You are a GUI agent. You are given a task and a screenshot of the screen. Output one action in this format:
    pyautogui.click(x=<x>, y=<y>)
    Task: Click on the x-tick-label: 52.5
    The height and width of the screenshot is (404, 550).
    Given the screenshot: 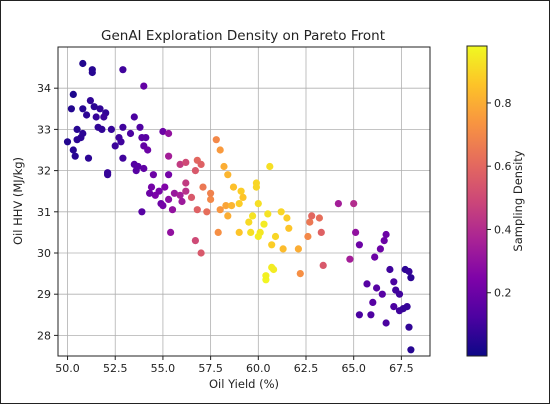 What is the action you would take?
    pyautogui.click(x=115, y=368)
    